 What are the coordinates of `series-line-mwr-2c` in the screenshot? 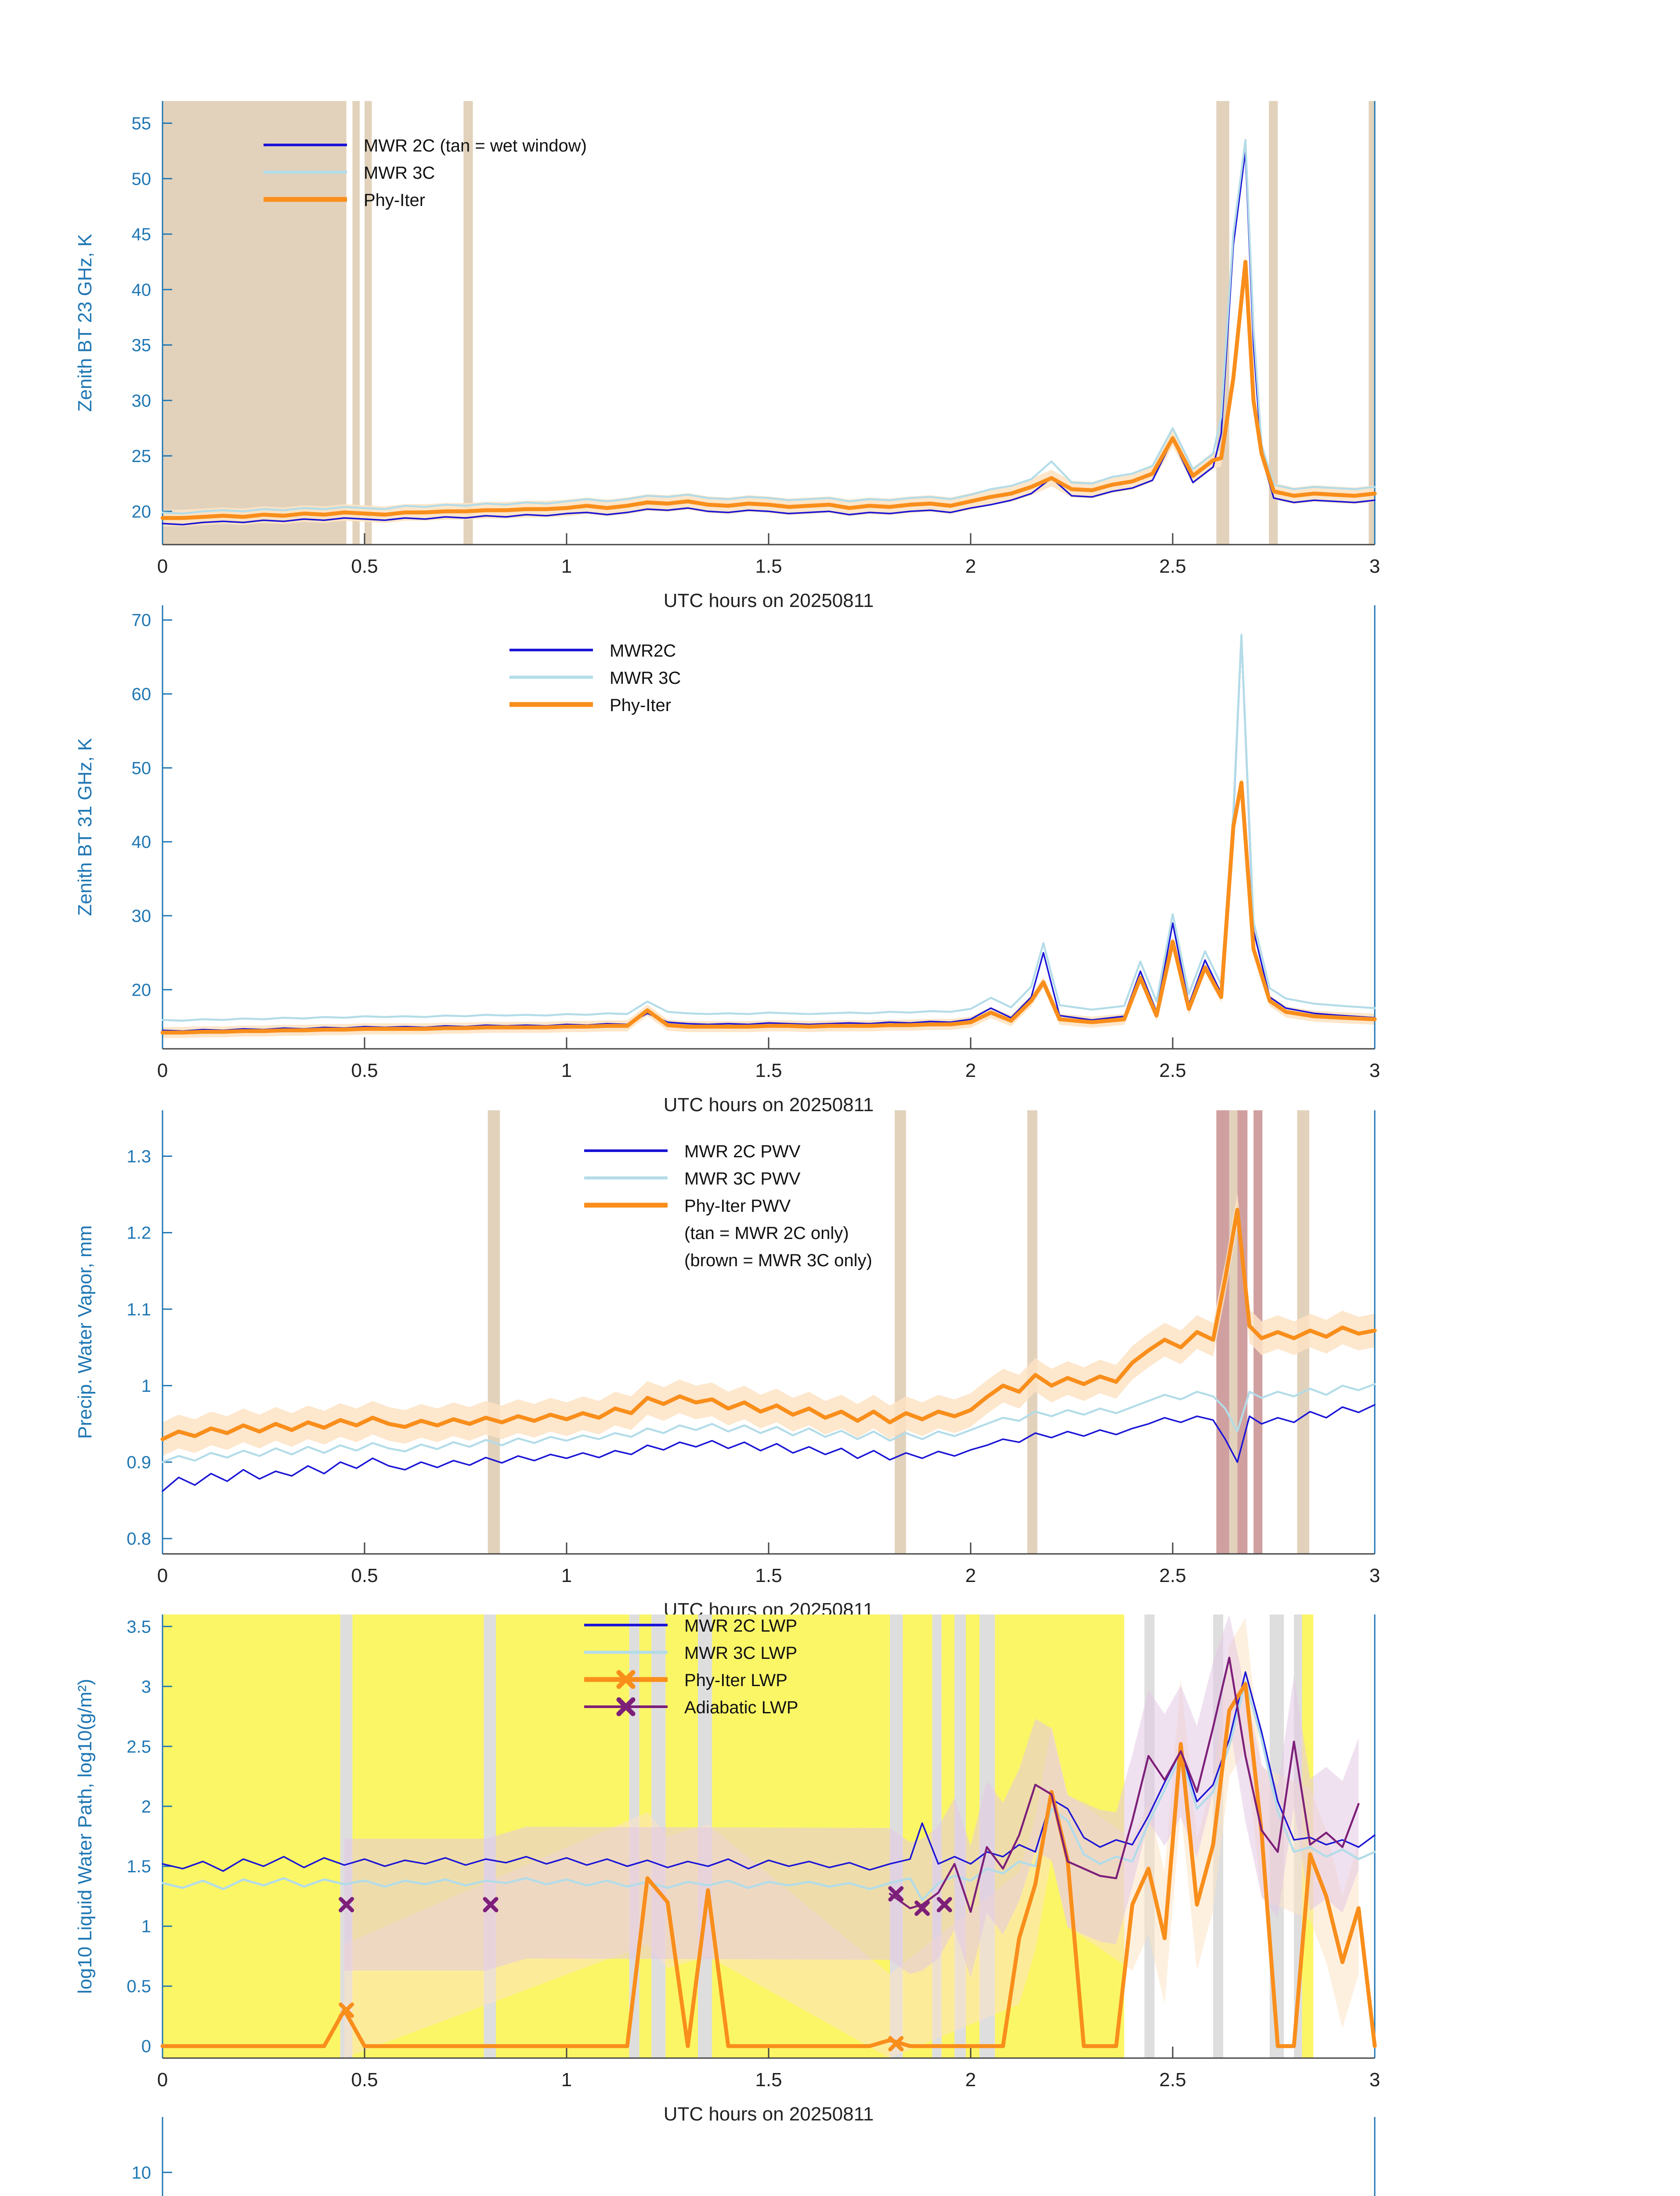 It's located at (769, 338).